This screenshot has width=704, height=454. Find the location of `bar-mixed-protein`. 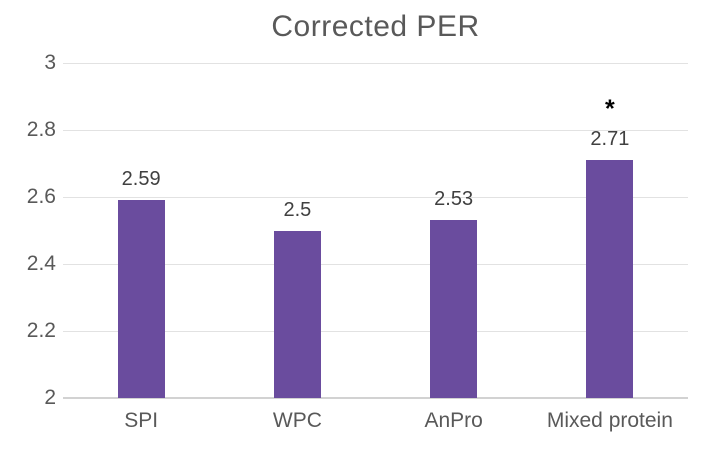

bar-mixed-protein is located at coordinates (610, 279).